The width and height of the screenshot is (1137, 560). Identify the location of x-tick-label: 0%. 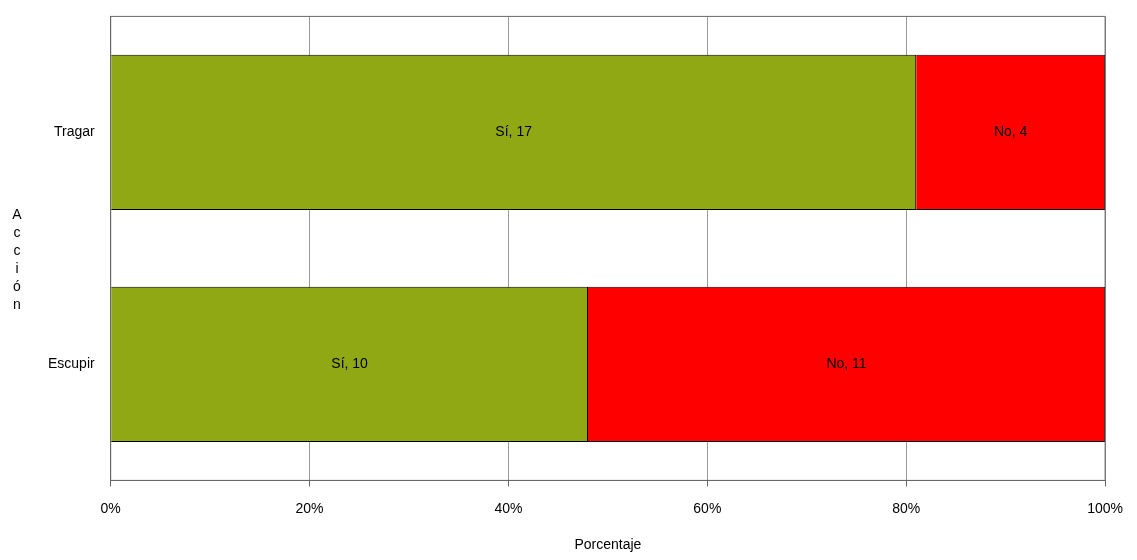
(110, 507).